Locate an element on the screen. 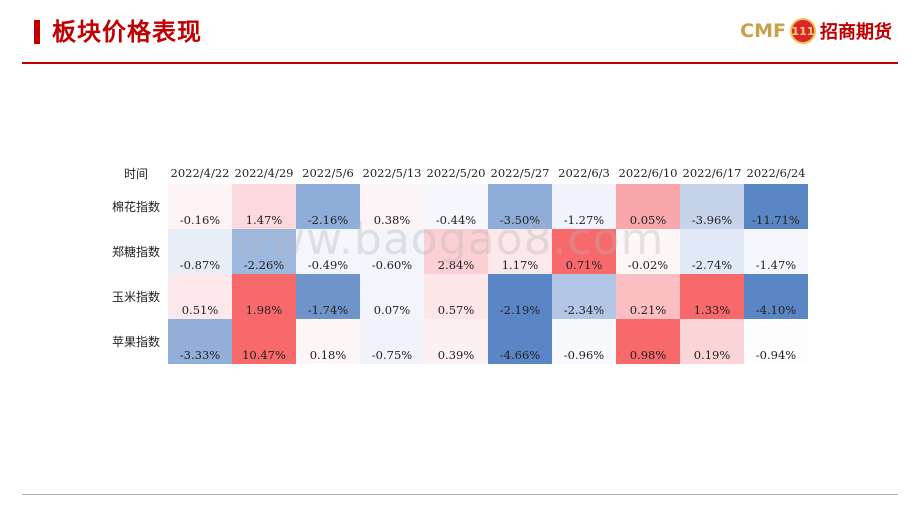  heatmap-cell: 0.21% is located at coordinates (648, 296).